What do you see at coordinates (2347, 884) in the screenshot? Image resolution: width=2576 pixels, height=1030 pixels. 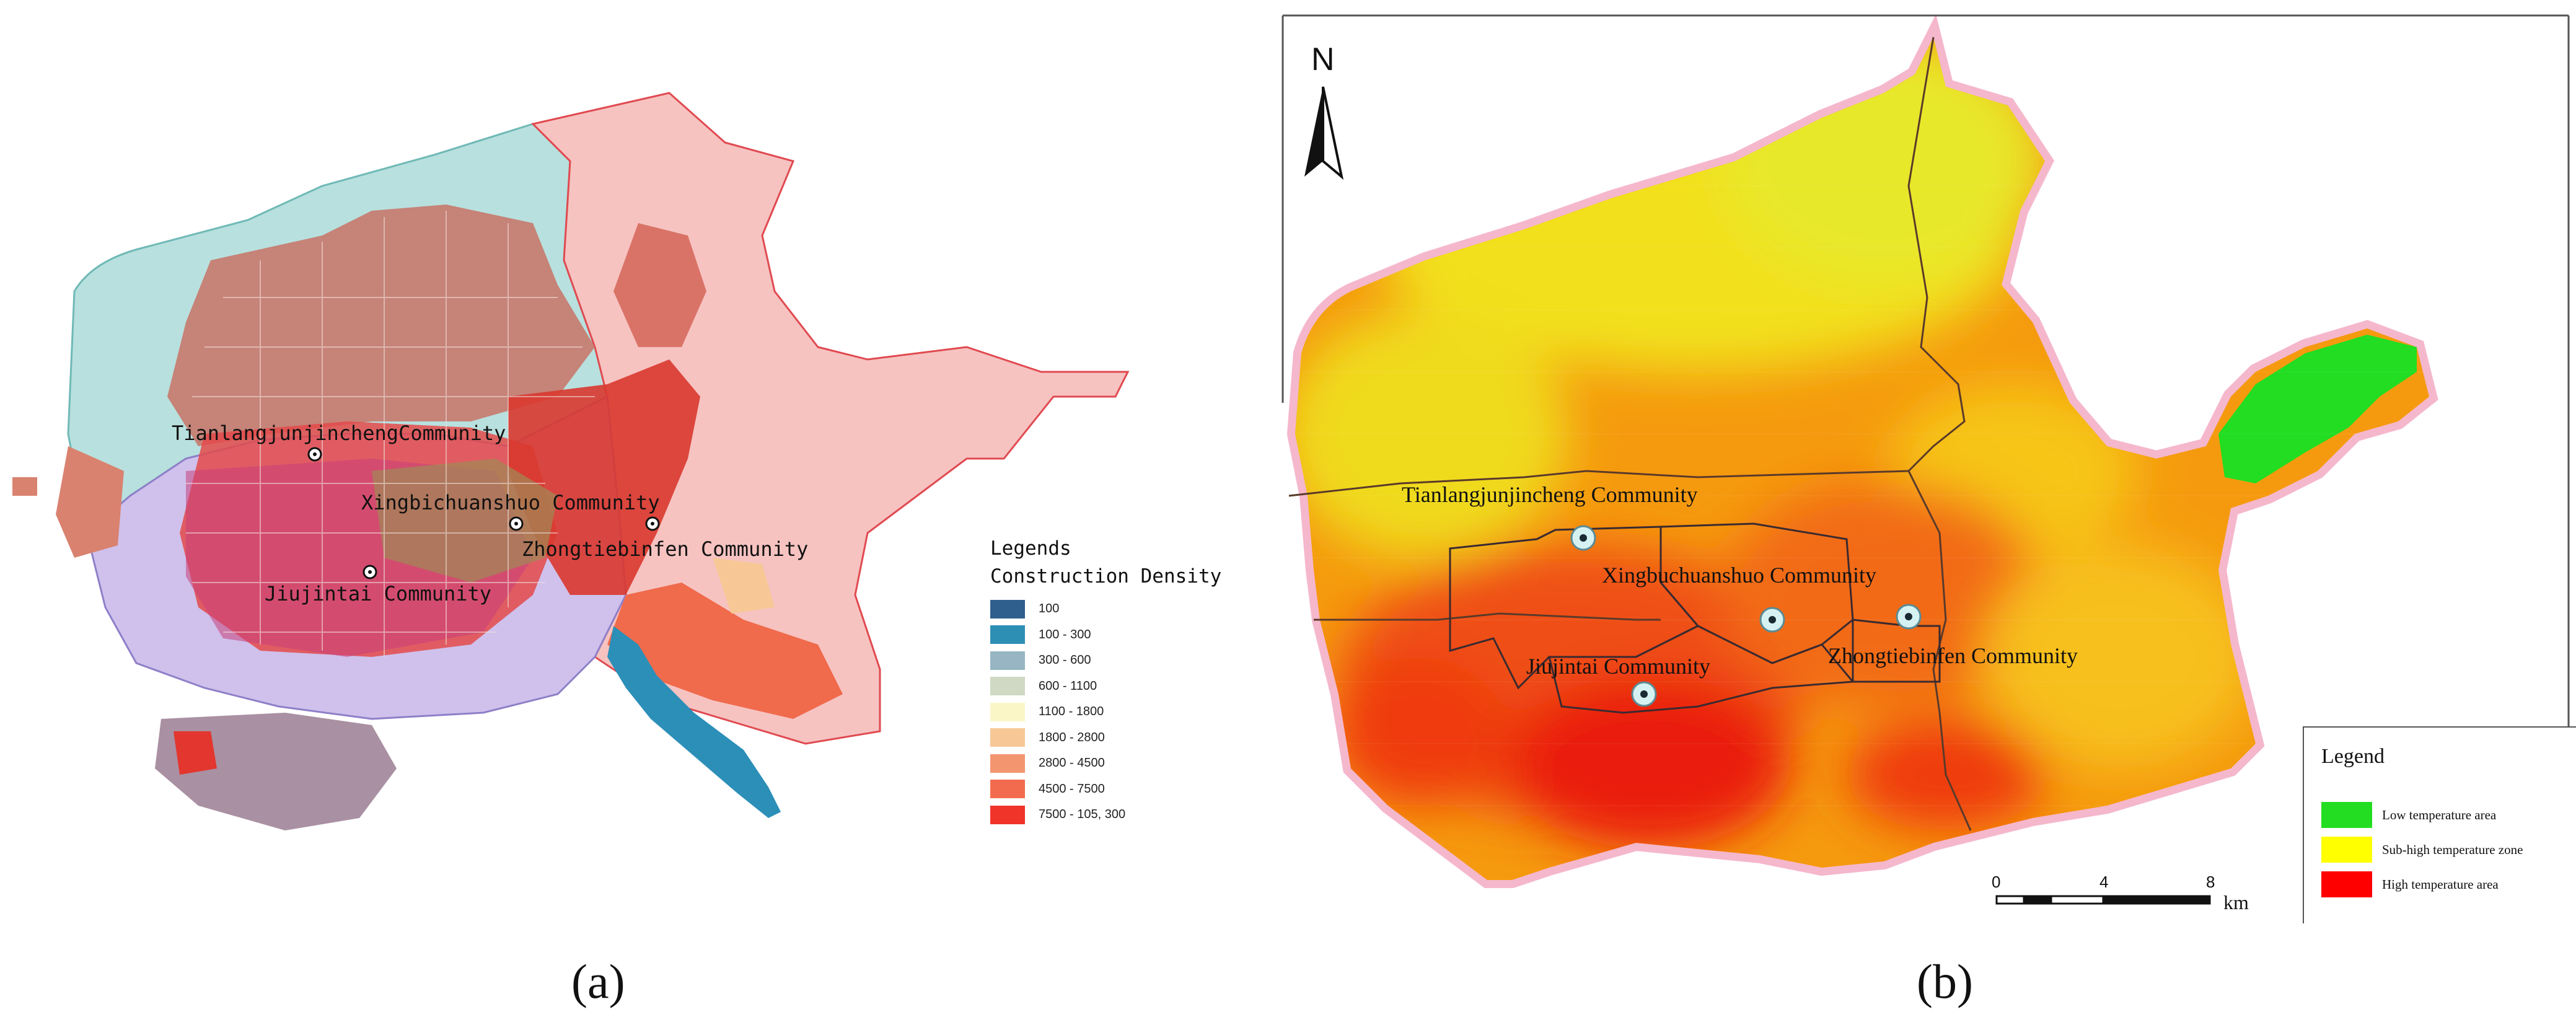 I see `legend-b-swatch-high` at bounding box center [2347, 884].